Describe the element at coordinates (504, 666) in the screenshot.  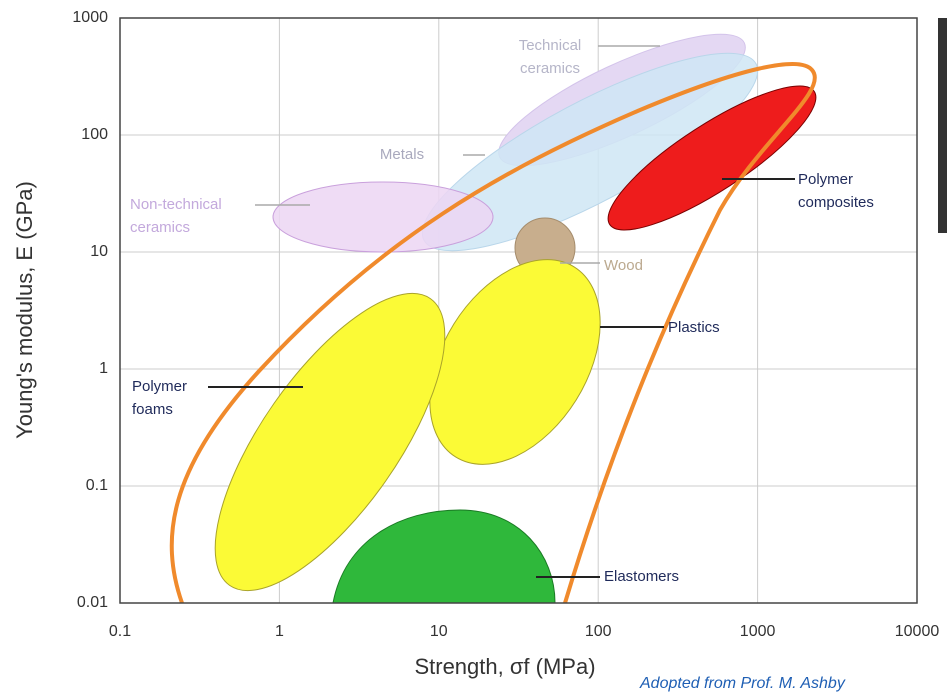
I see `x-axis-title: Strength, σf (MPa)` at that location.